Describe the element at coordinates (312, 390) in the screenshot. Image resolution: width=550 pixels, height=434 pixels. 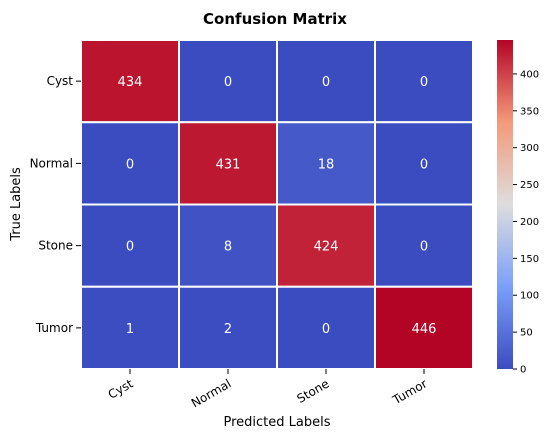
I see `x-tick-label: Stone` at that location.